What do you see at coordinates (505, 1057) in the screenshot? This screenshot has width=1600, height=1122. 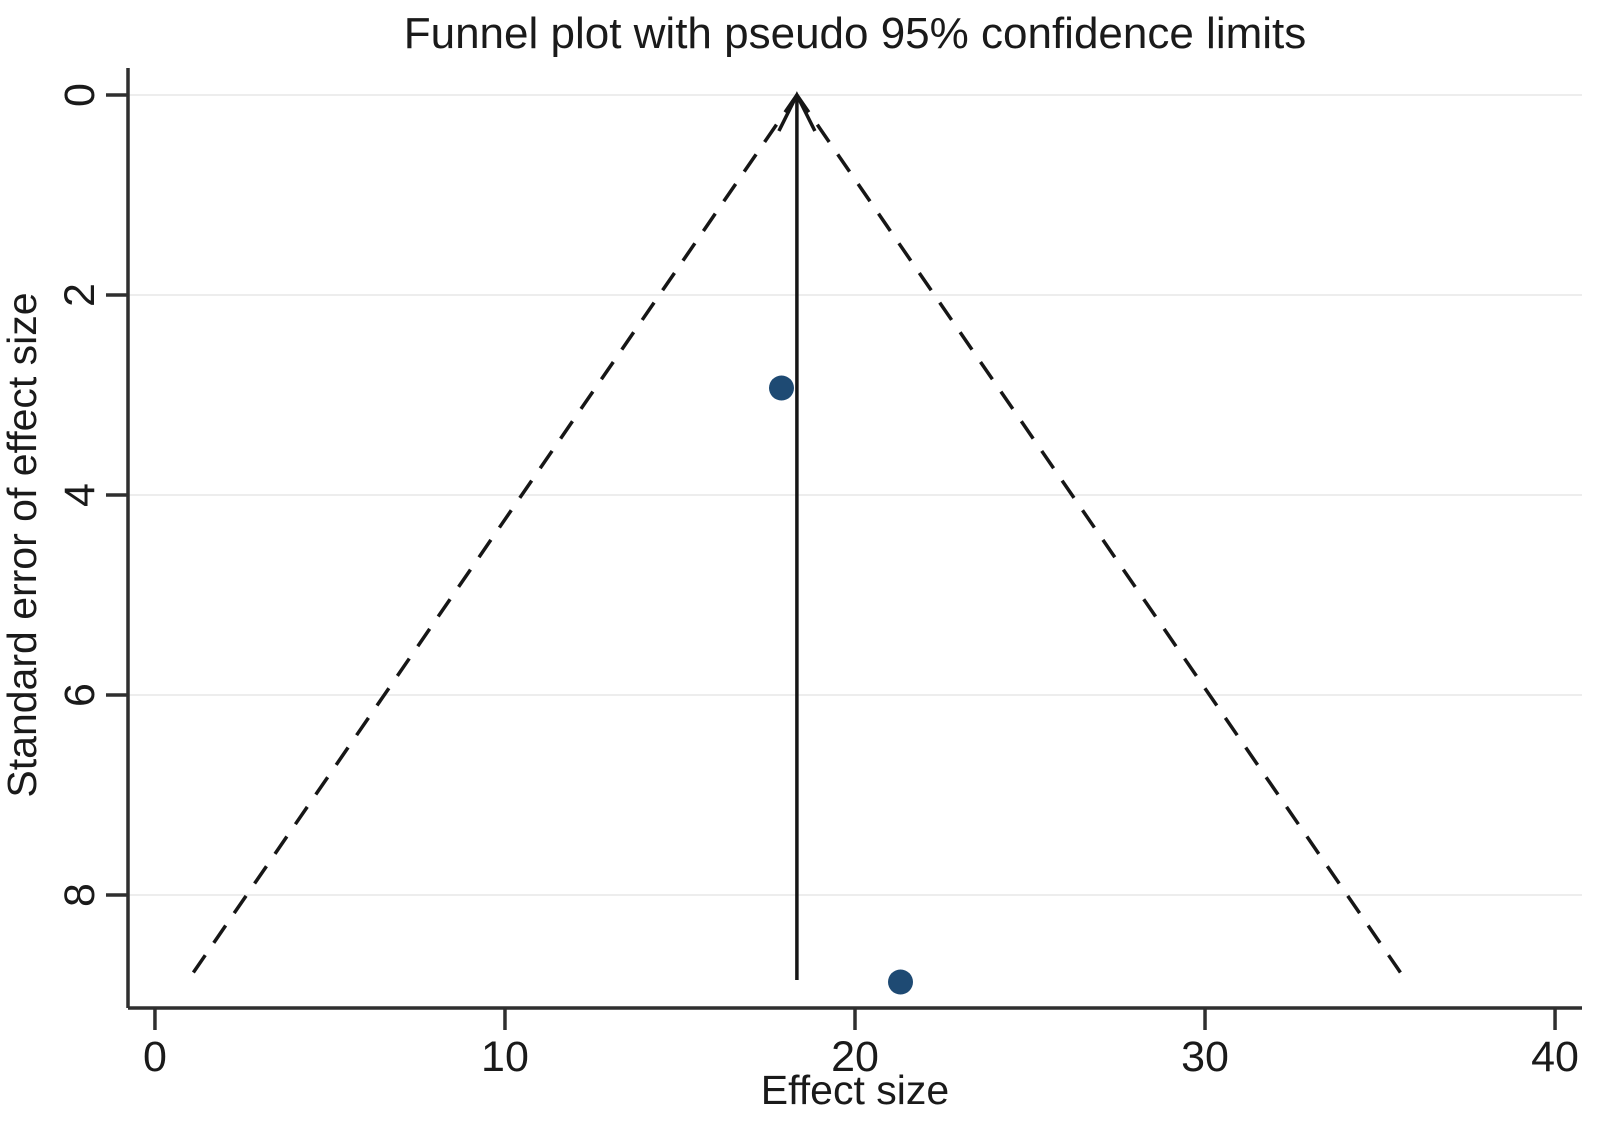 I see `x-tick-label-10: 10` at bounding box center [505, 1057].